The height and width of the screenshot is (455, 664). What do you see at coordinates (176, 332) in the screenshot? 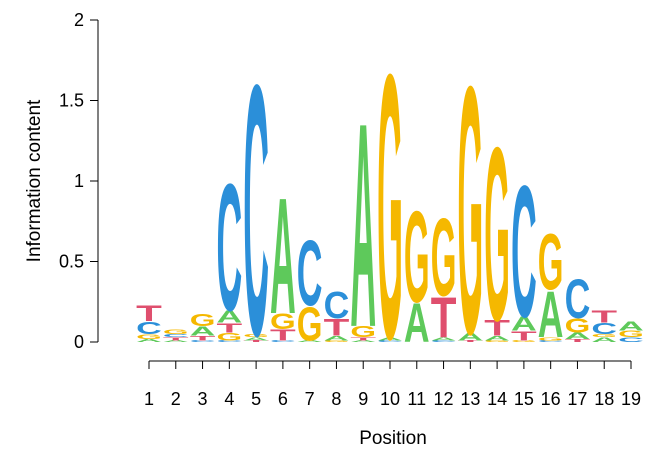
I see `letter-G-pos-2: G` at bounding box center [176, 332].